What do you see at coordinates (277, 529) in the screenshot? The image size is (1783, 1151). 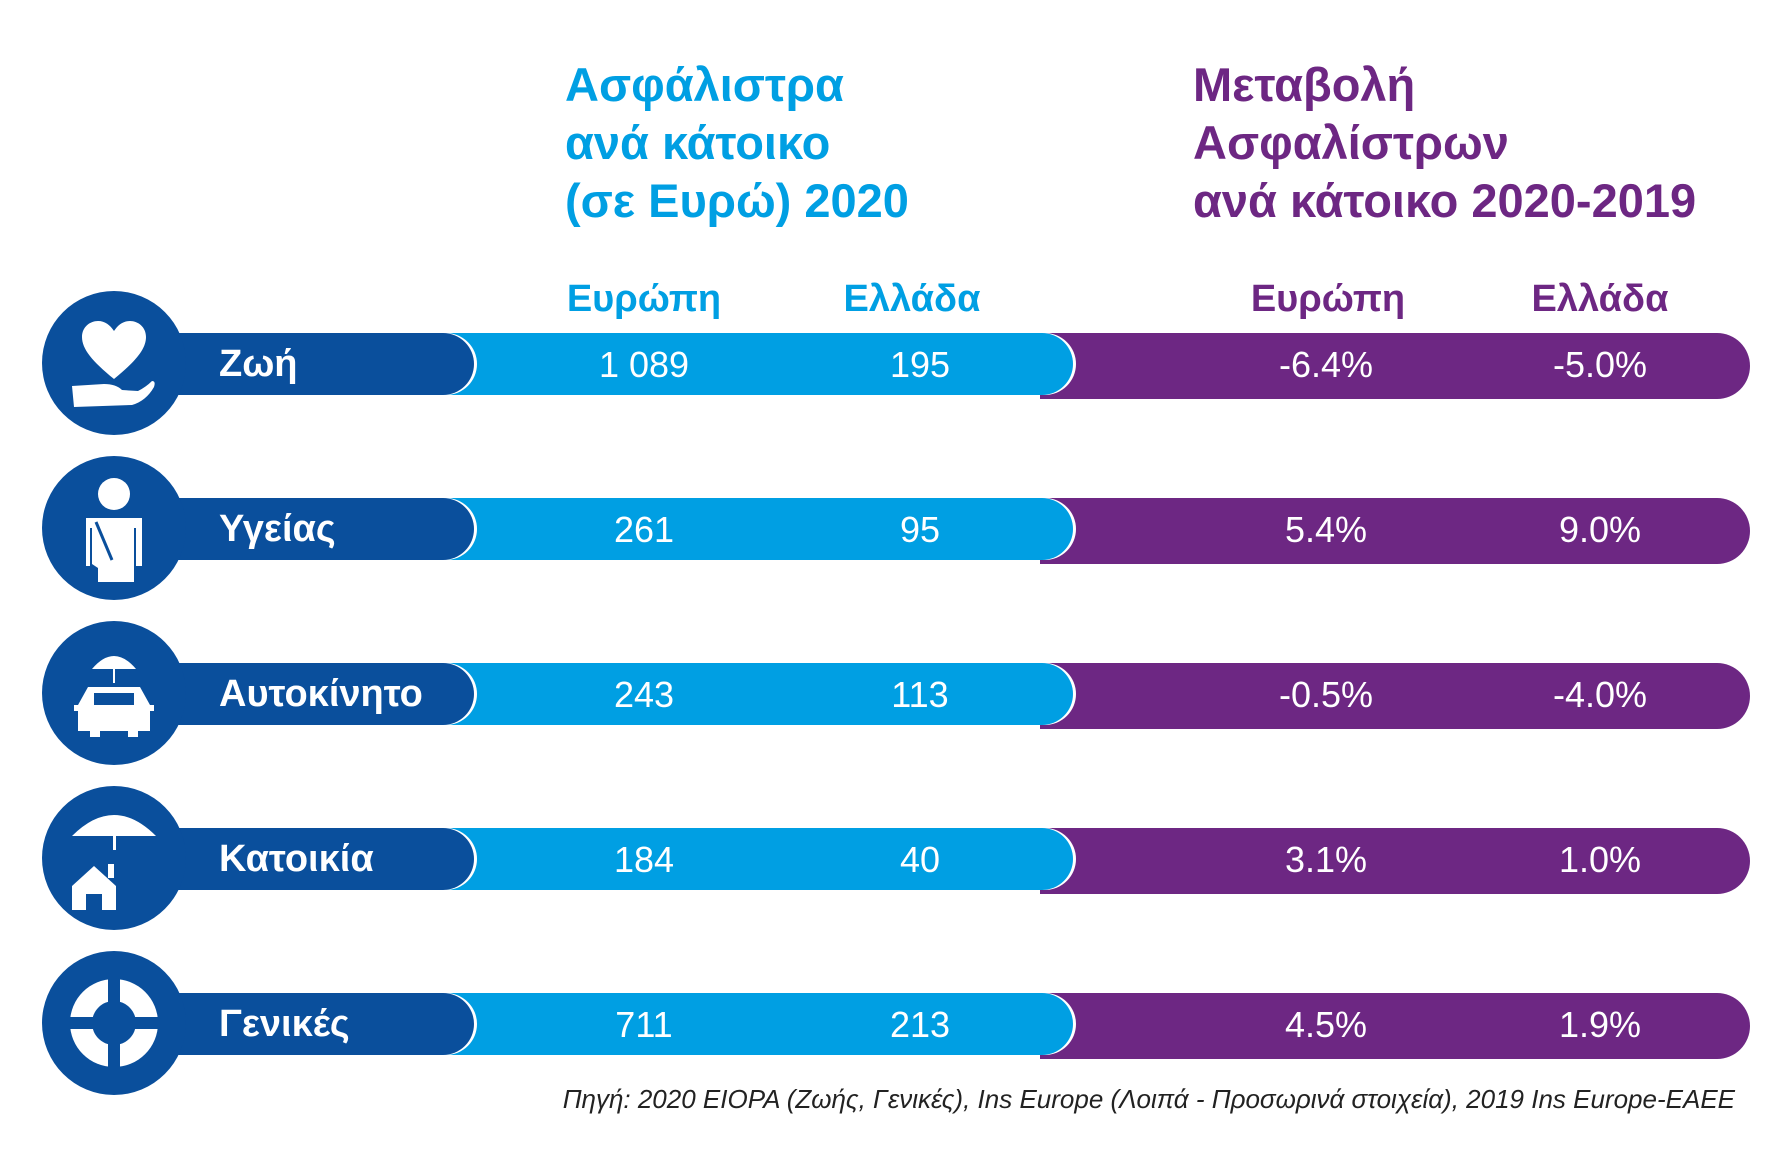 I see `category-label: Υγείας` at bounding box center [277, 529].